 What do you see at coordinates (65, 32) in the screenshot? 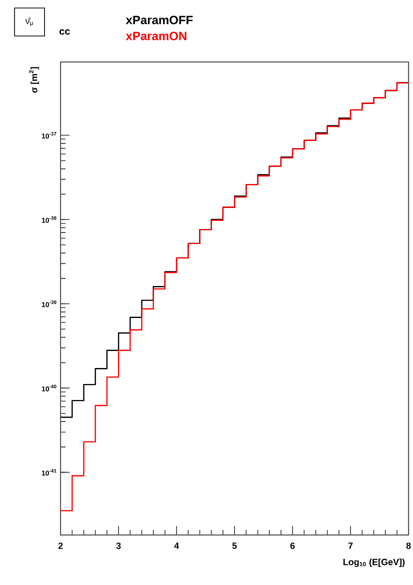
I see `text: cc` at bounding box center [65, 32].